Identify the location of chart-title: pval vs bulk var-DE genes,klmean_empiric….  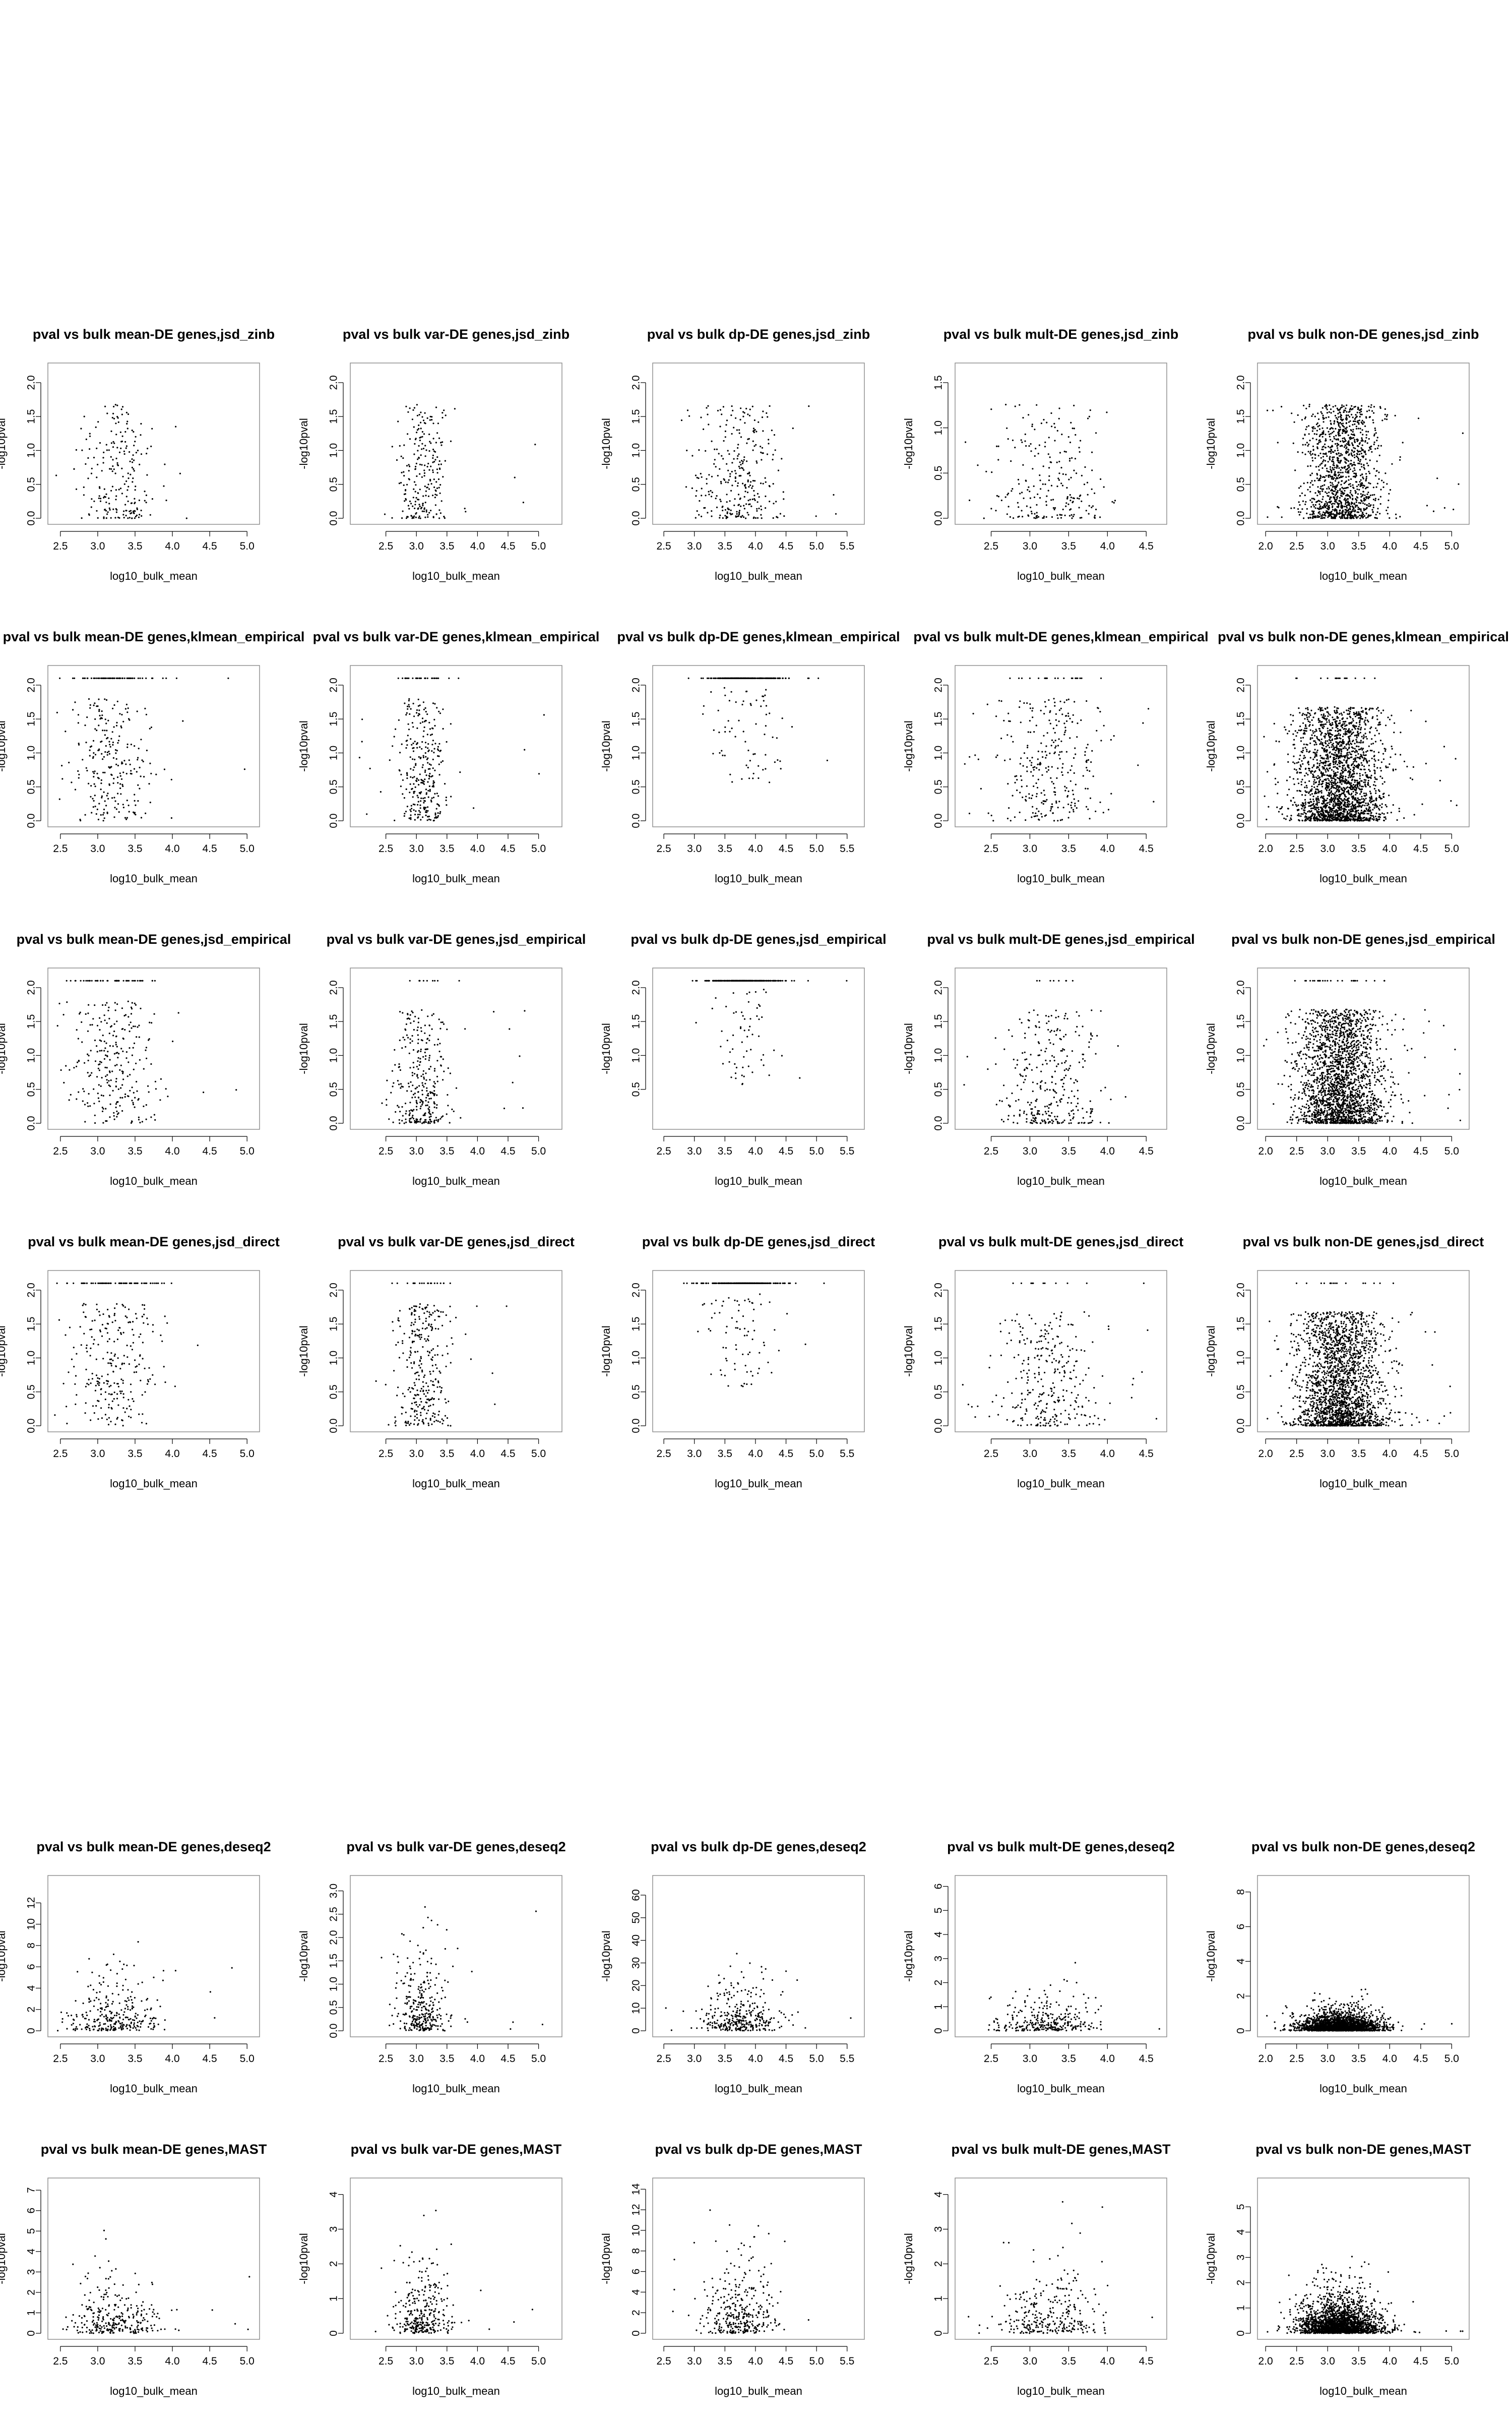
(457, 636).